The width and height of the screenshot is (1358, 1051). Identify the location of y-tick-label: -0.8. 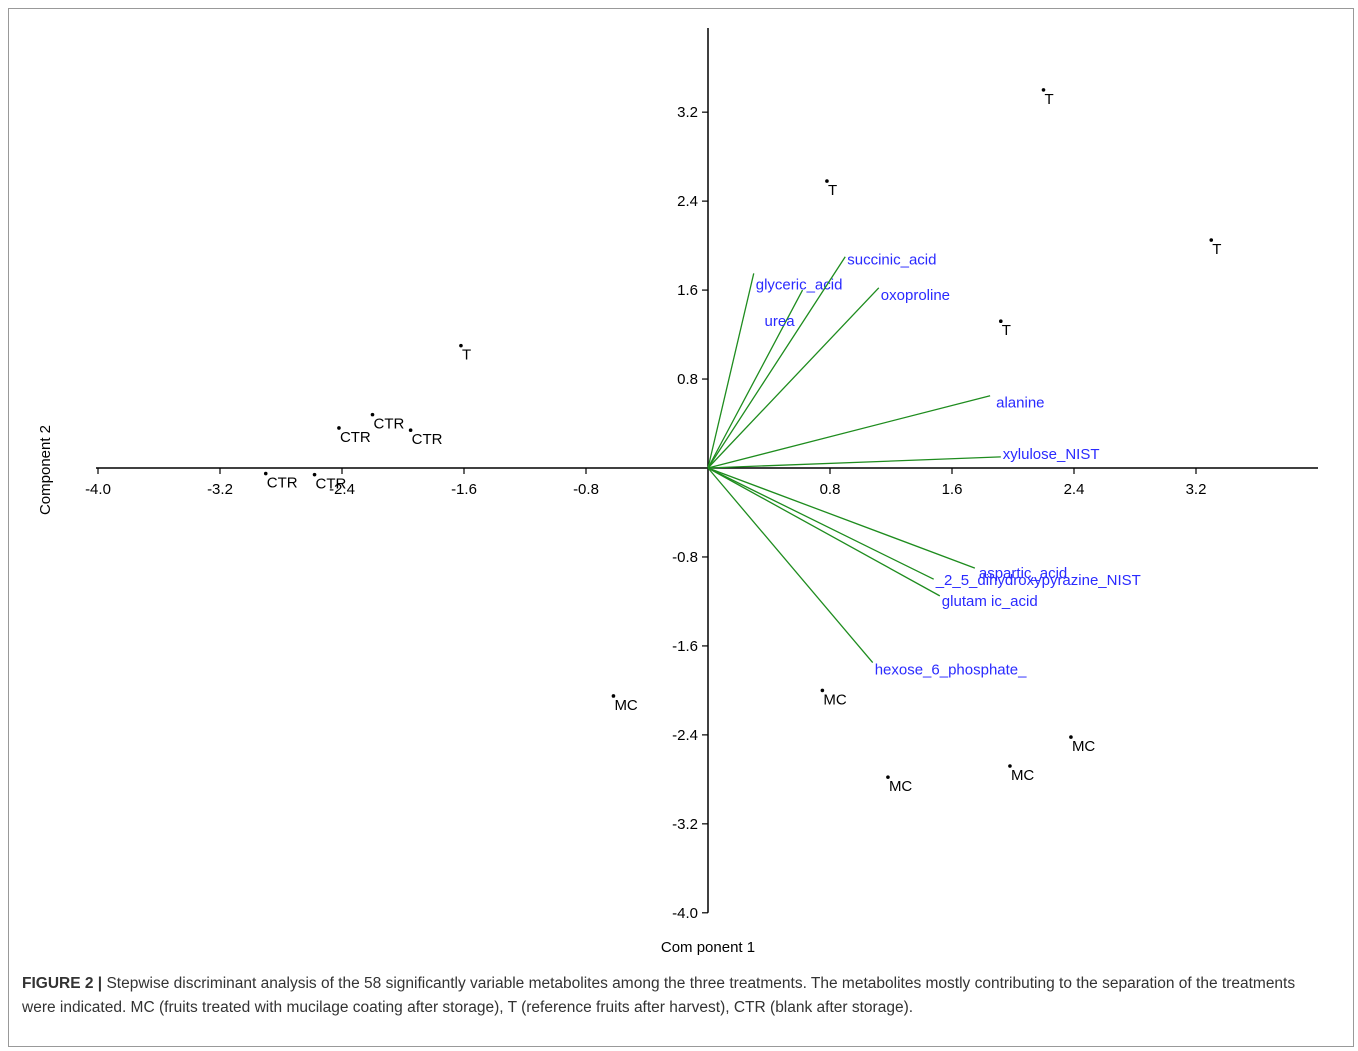
(685, 557).